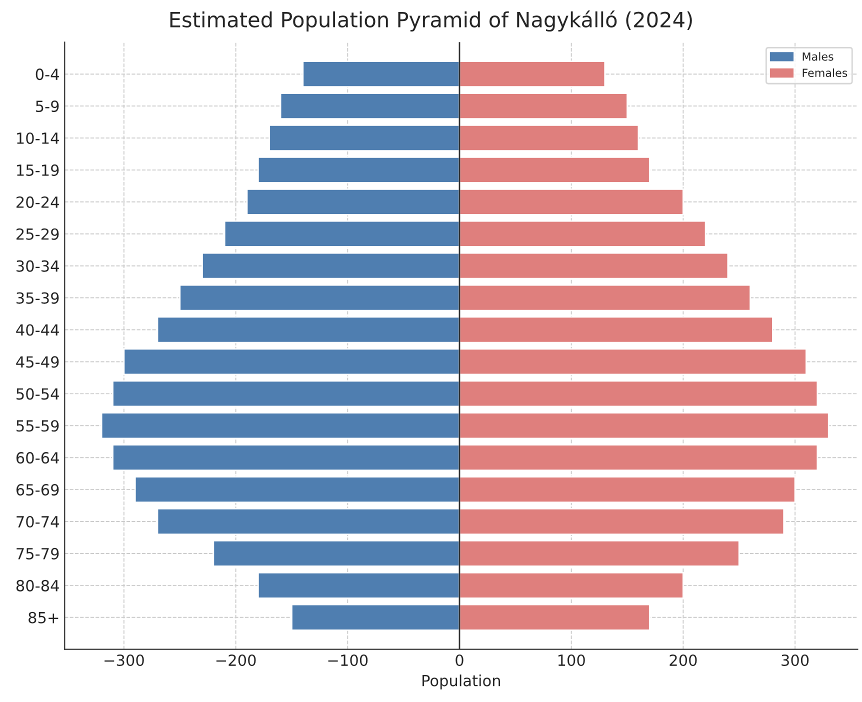 Image resolution: width=862 pixels, height=702 pixels. I want to click on y-tick-label: 20-24, so click(37, 202).